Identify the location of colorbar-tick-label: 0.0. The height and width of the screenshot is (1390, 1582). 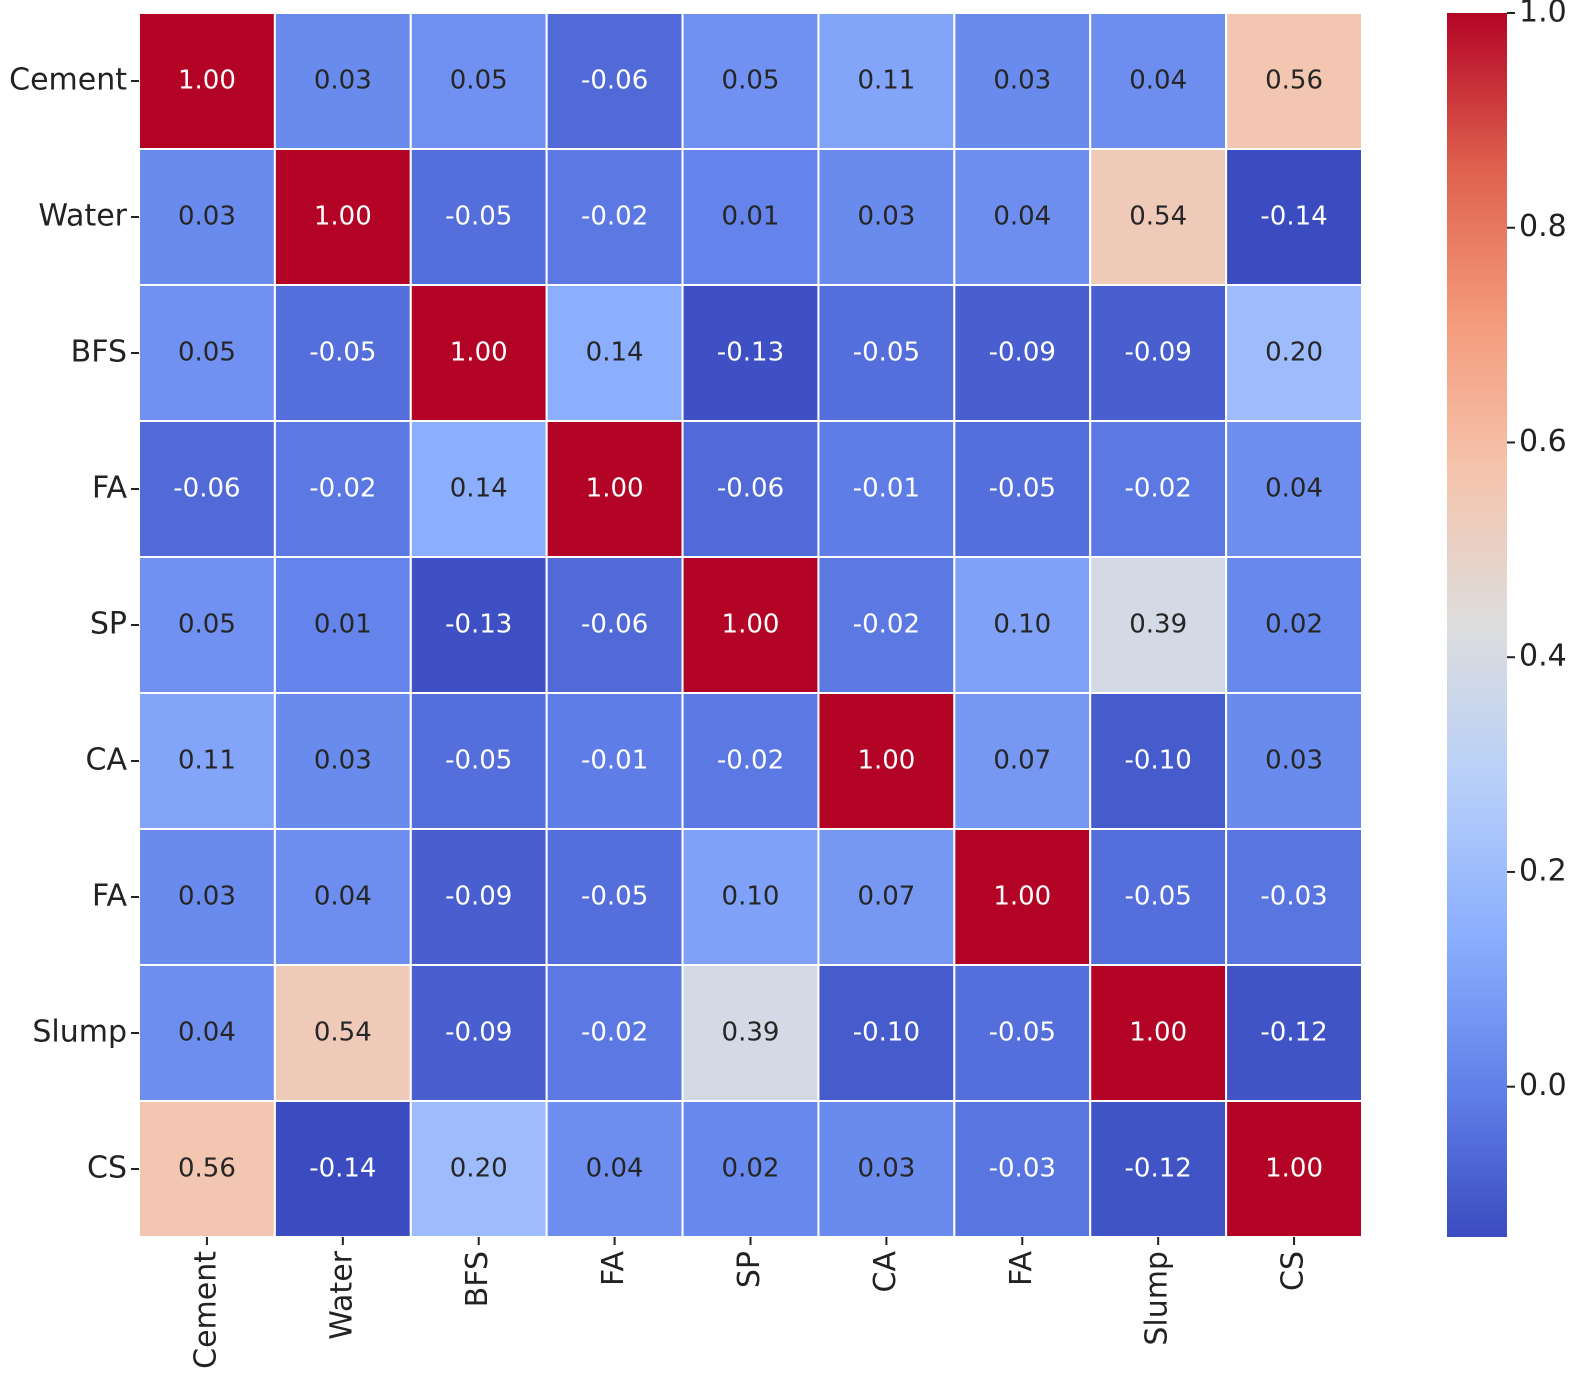
(1543, 1085).